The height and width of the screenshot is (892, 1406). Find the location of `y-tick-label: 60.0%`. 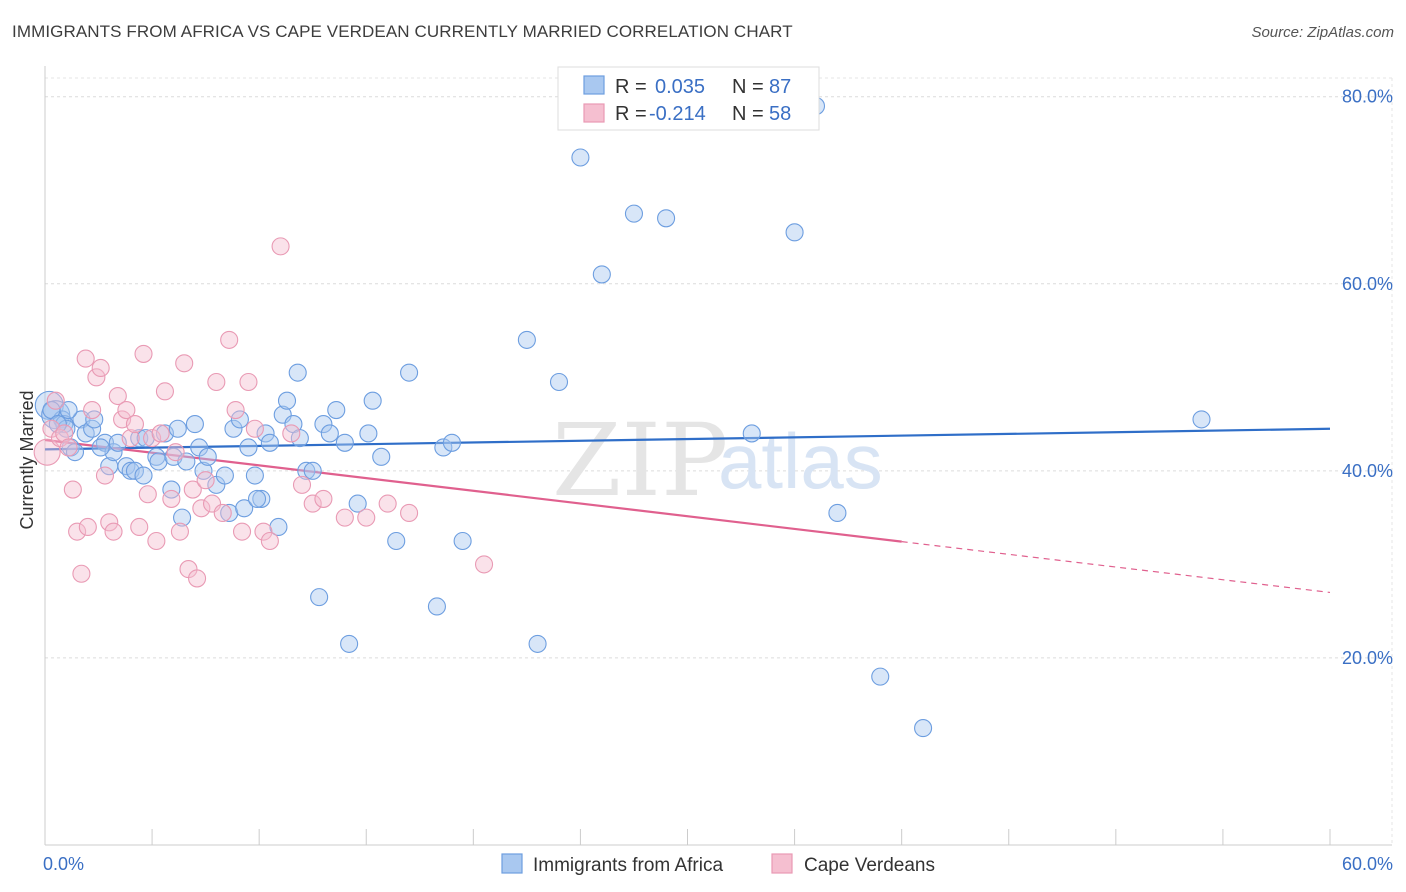

y-tick-label: 60.0% is located at coordinates (1367, 284).